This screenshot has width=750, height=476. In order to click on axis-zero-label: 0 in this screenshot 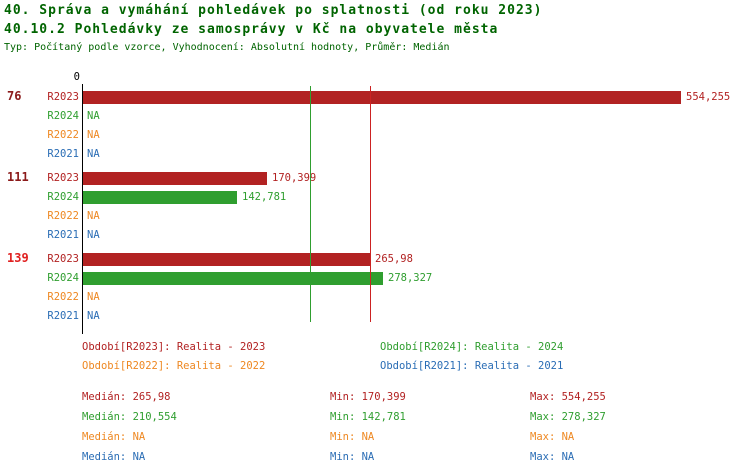, I will do `click(76, 77)`.